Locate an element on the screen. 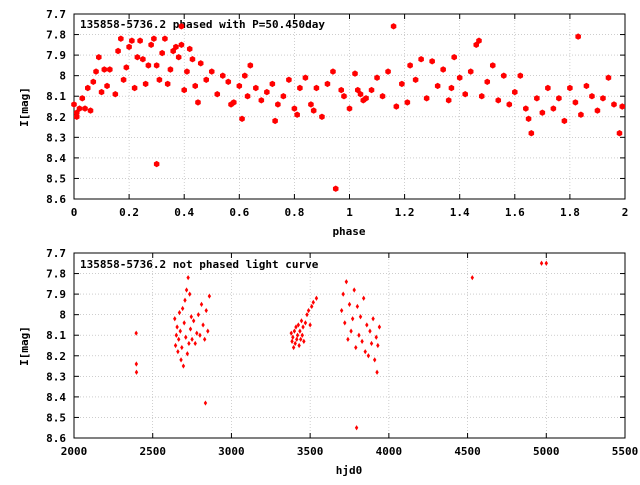  x-tick-label: 0.8 is located at coordinates (294, 212).